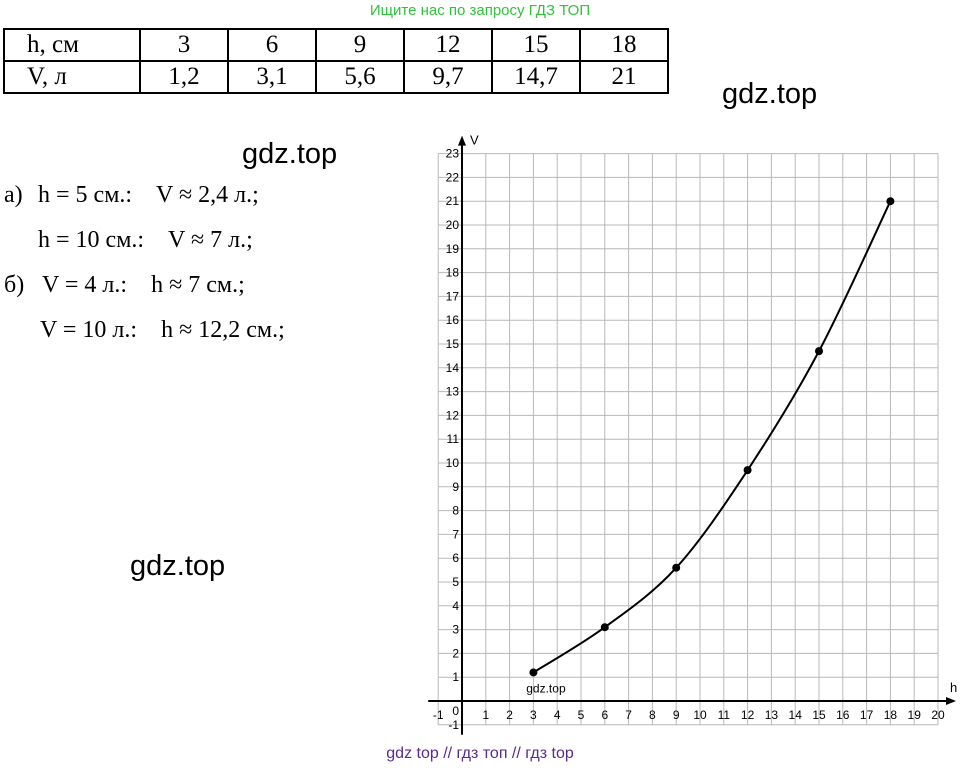 The width and height of the screenshot is (960, 771). What do you see at coordinates (14, 285) in the screenshot?
I see `answer-b-prefix: б)` at bounding box center [14, 285].